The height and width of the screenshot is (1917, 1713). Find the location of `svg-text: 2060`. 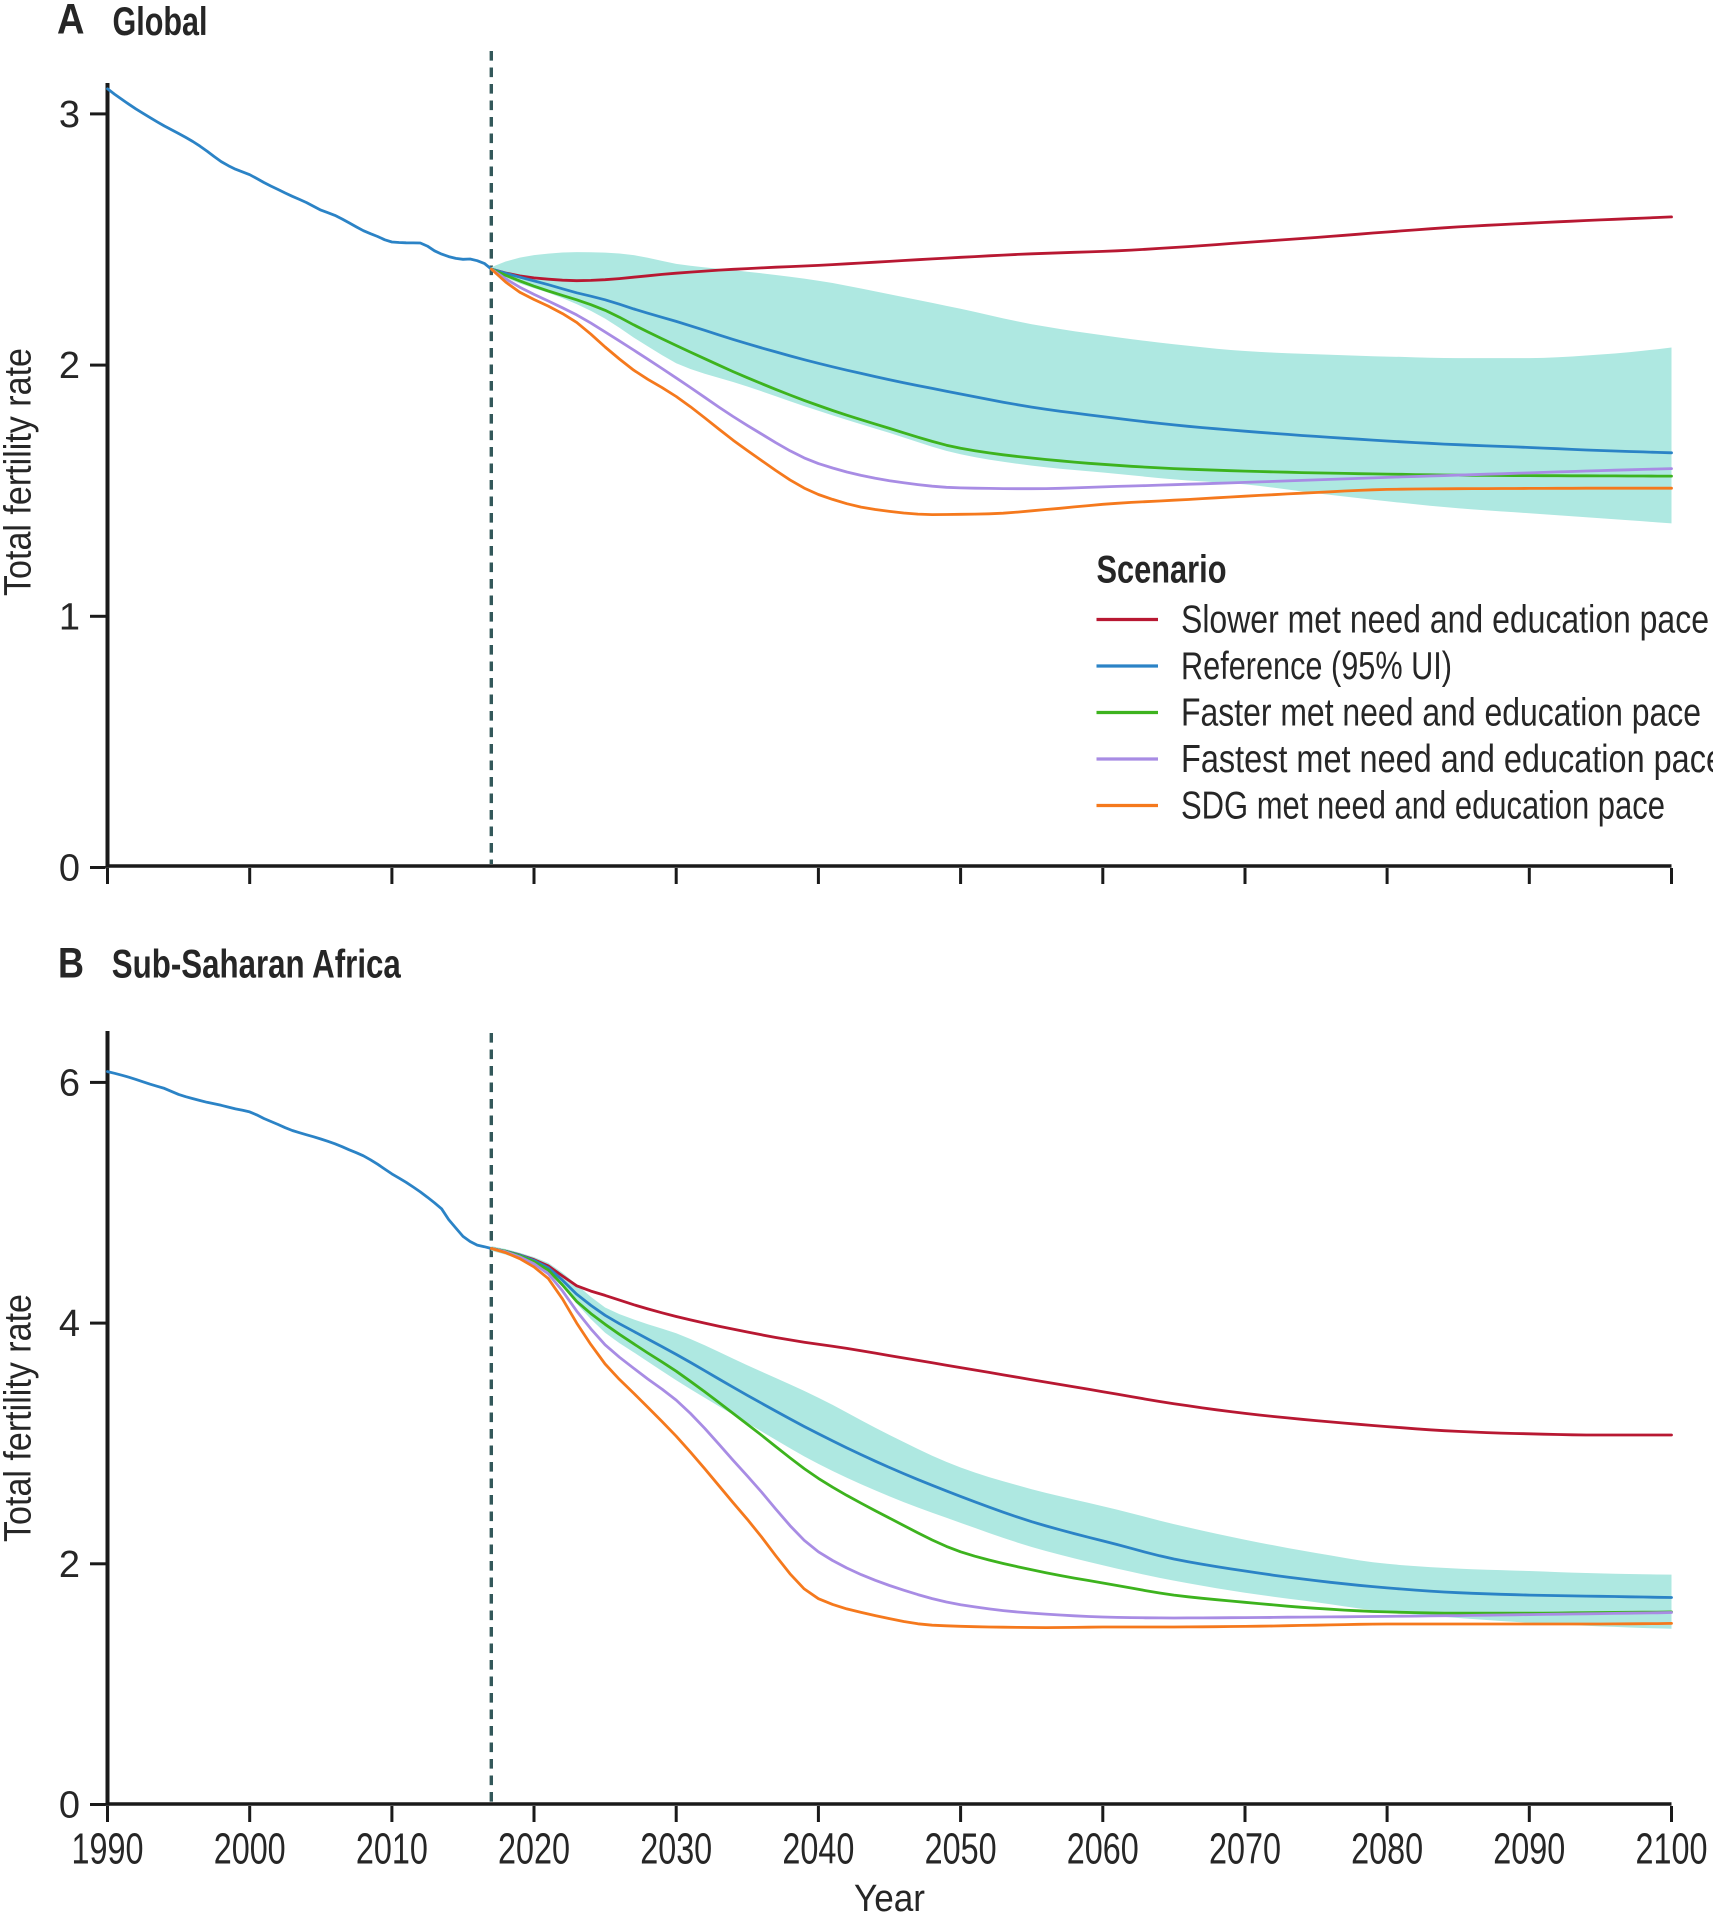

svg-text: 2060 is located at coordinates (1103, 1849).